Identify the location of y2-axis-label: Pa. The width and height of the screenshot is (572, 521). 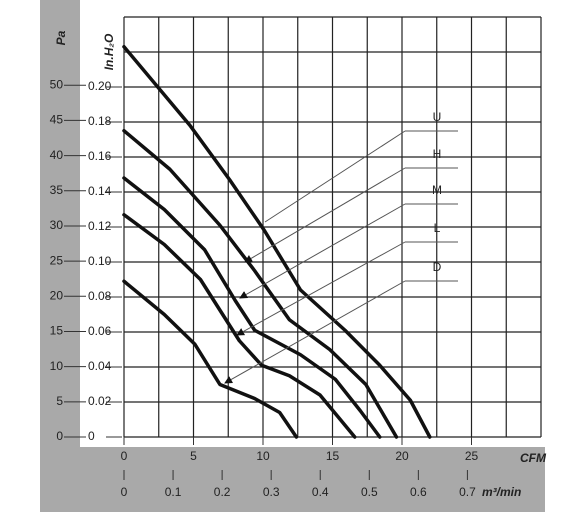
(61, 37).